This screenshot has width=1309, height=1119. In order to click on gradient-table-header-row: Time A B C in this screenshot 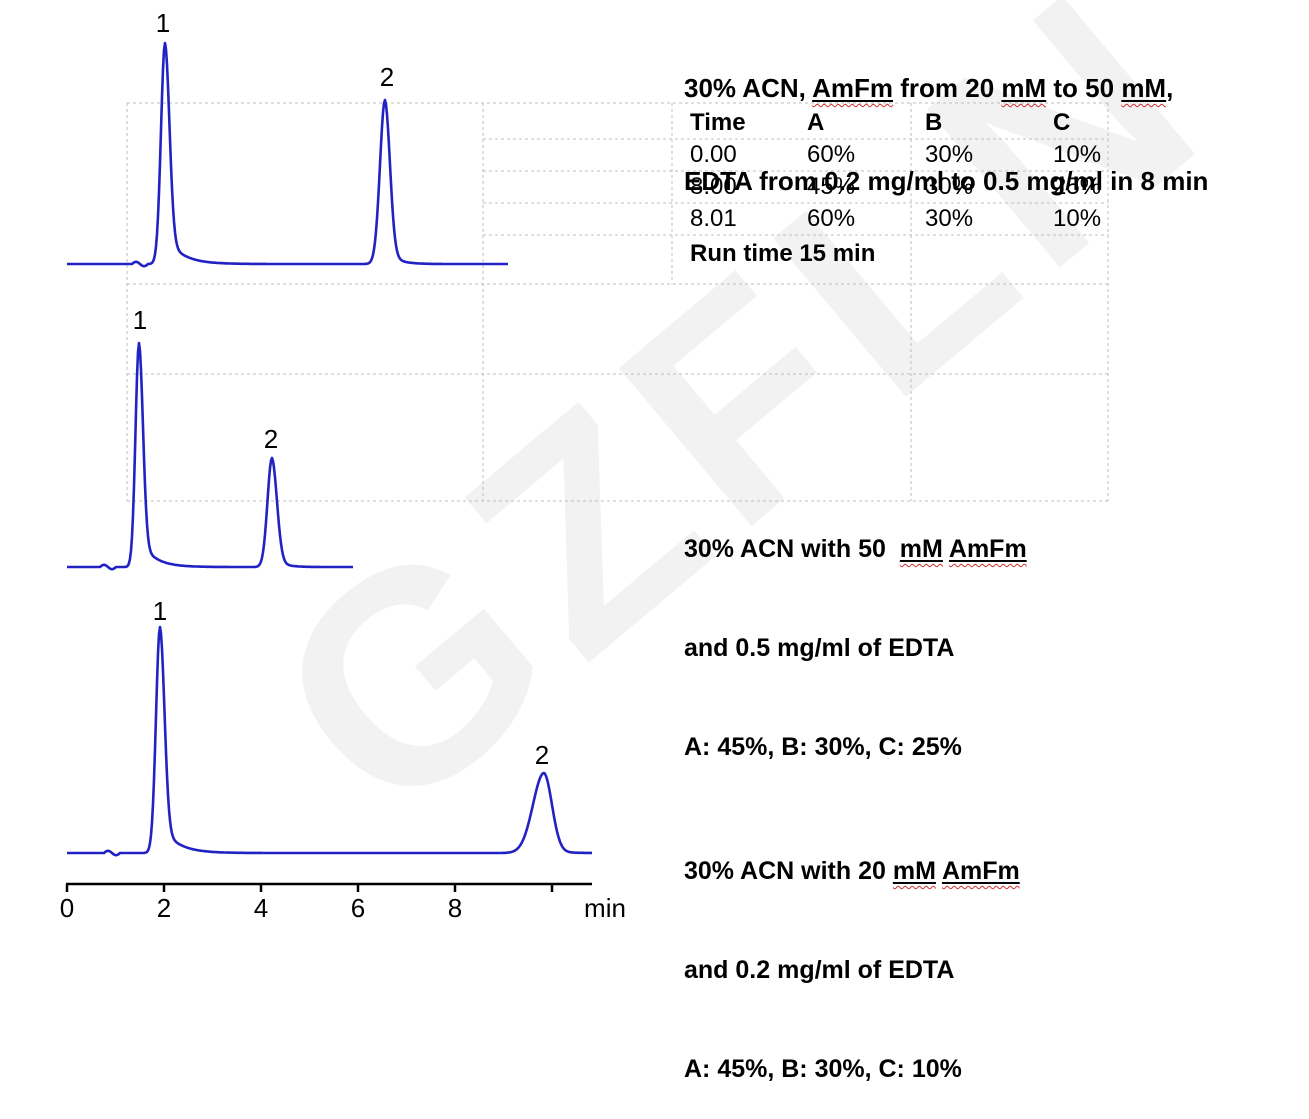, I will do `click(921, 123)`.